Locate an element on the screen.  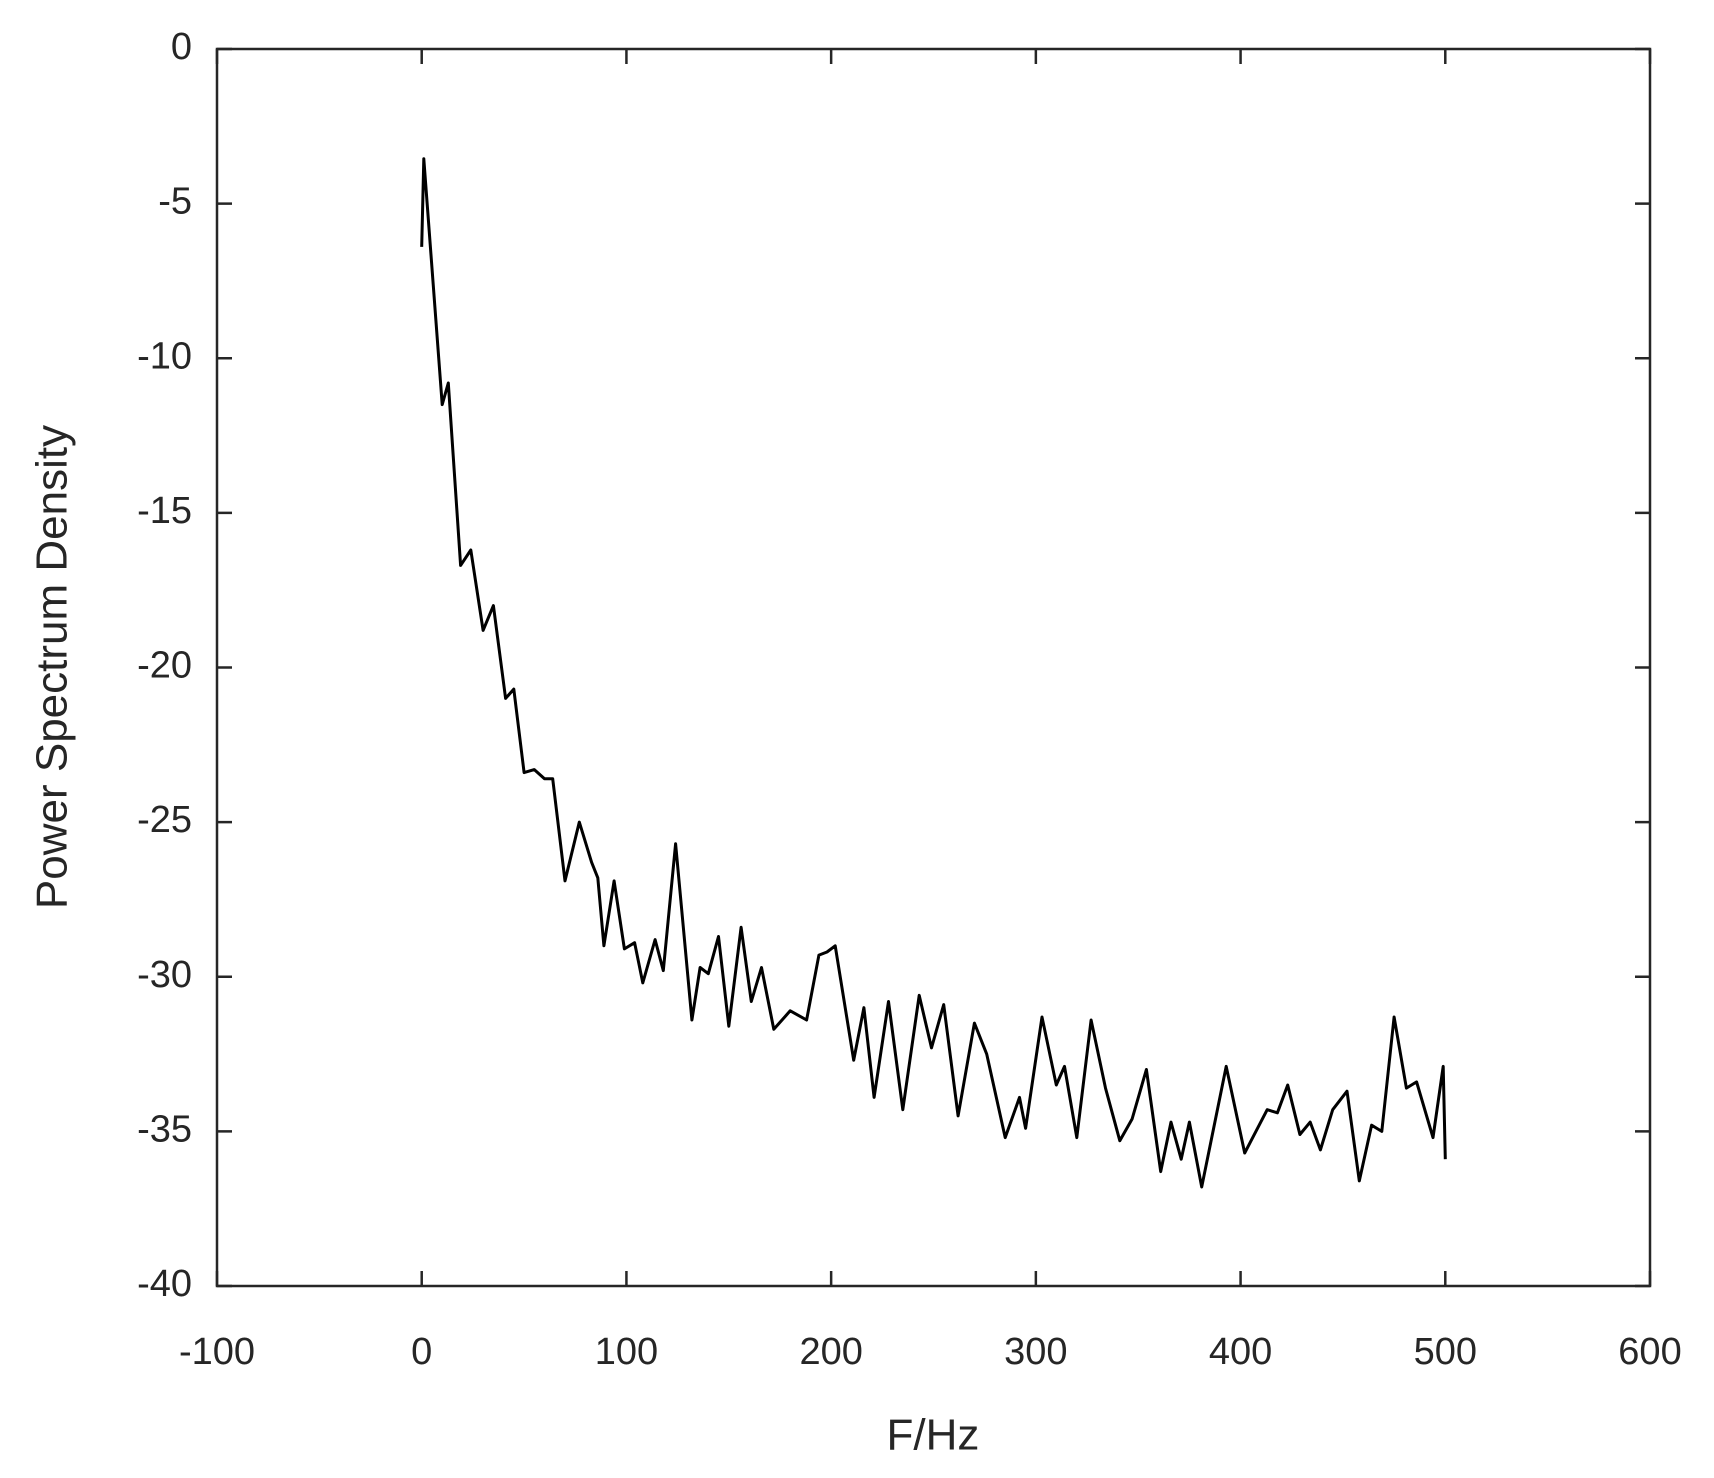
x-tick-label: -100 is located at coordinates (217, 1352).